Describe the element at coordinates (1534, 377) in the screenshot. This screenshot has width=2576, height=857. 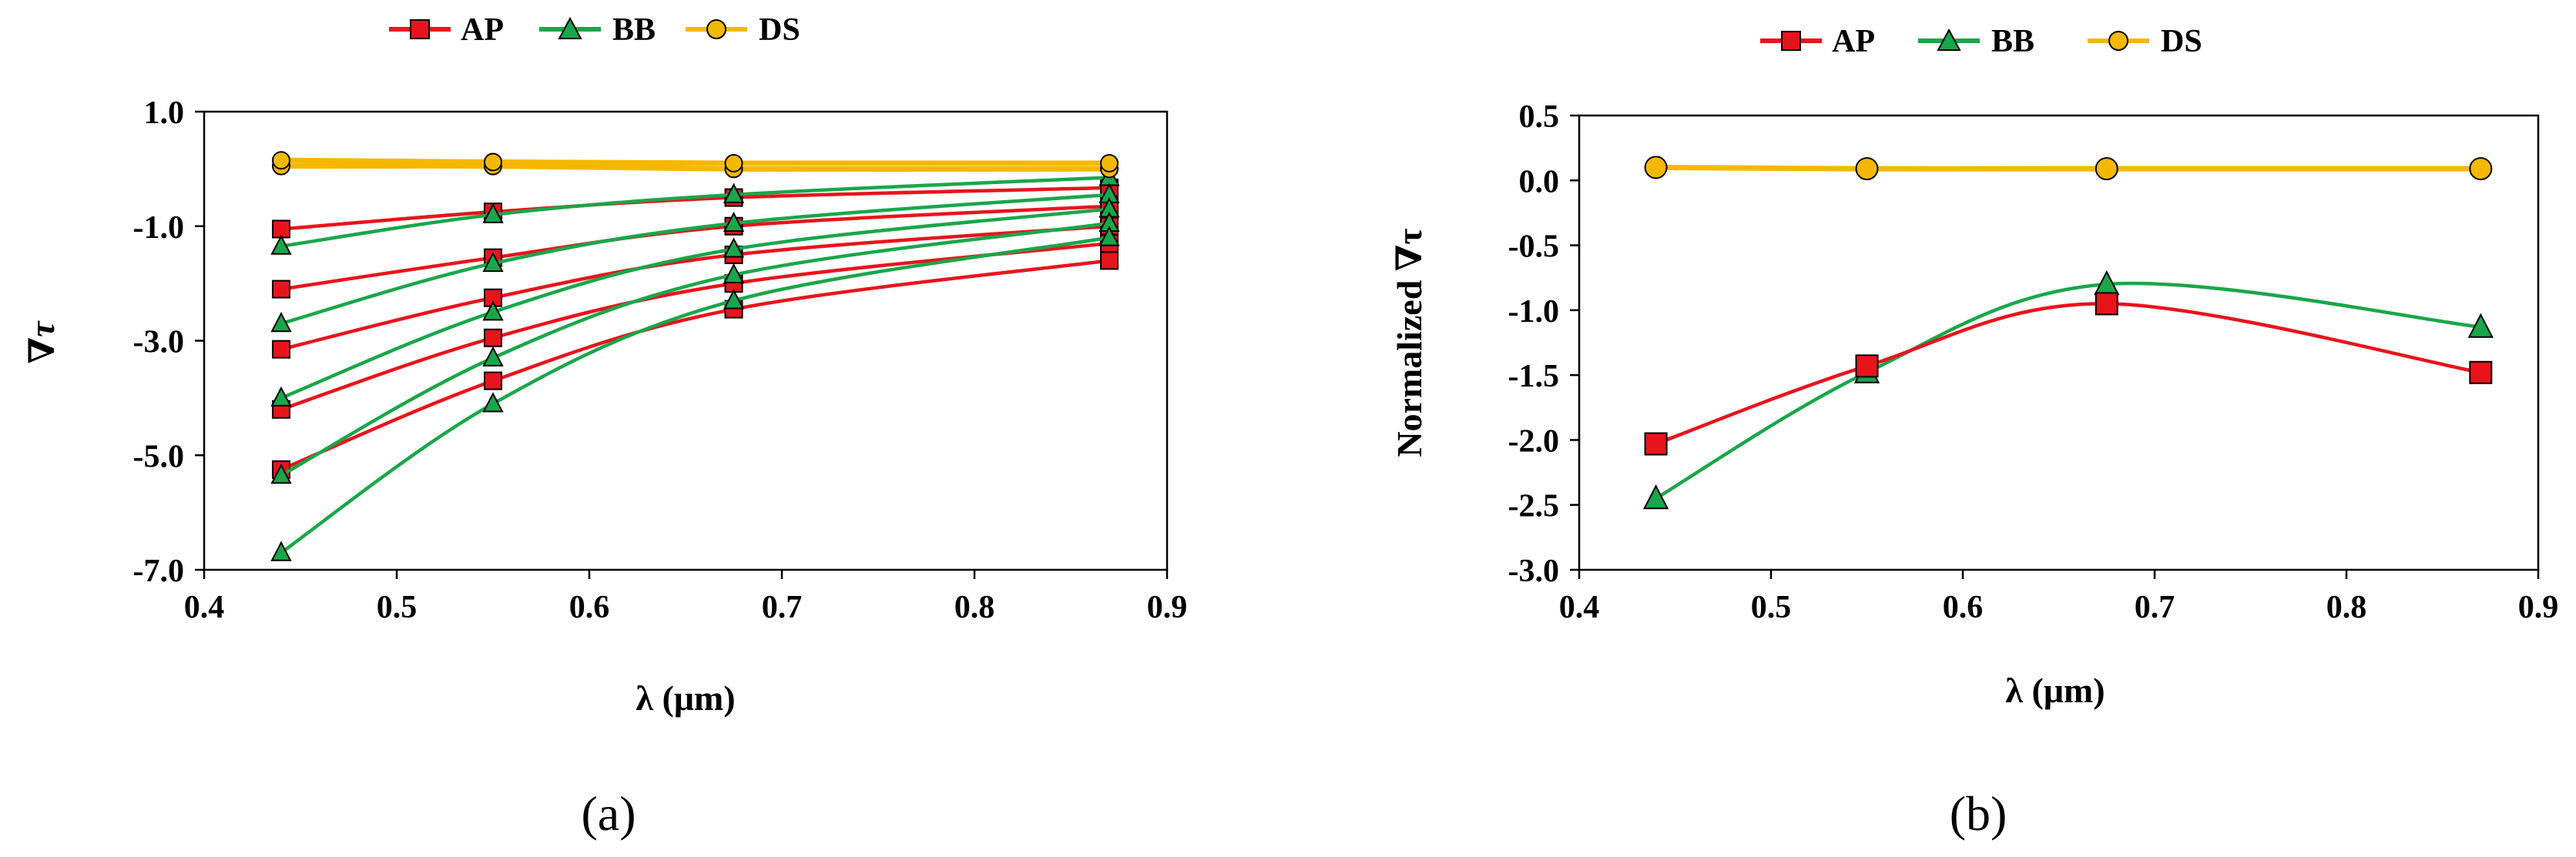
I see `y-tick-label-b: -1.5` at that location.